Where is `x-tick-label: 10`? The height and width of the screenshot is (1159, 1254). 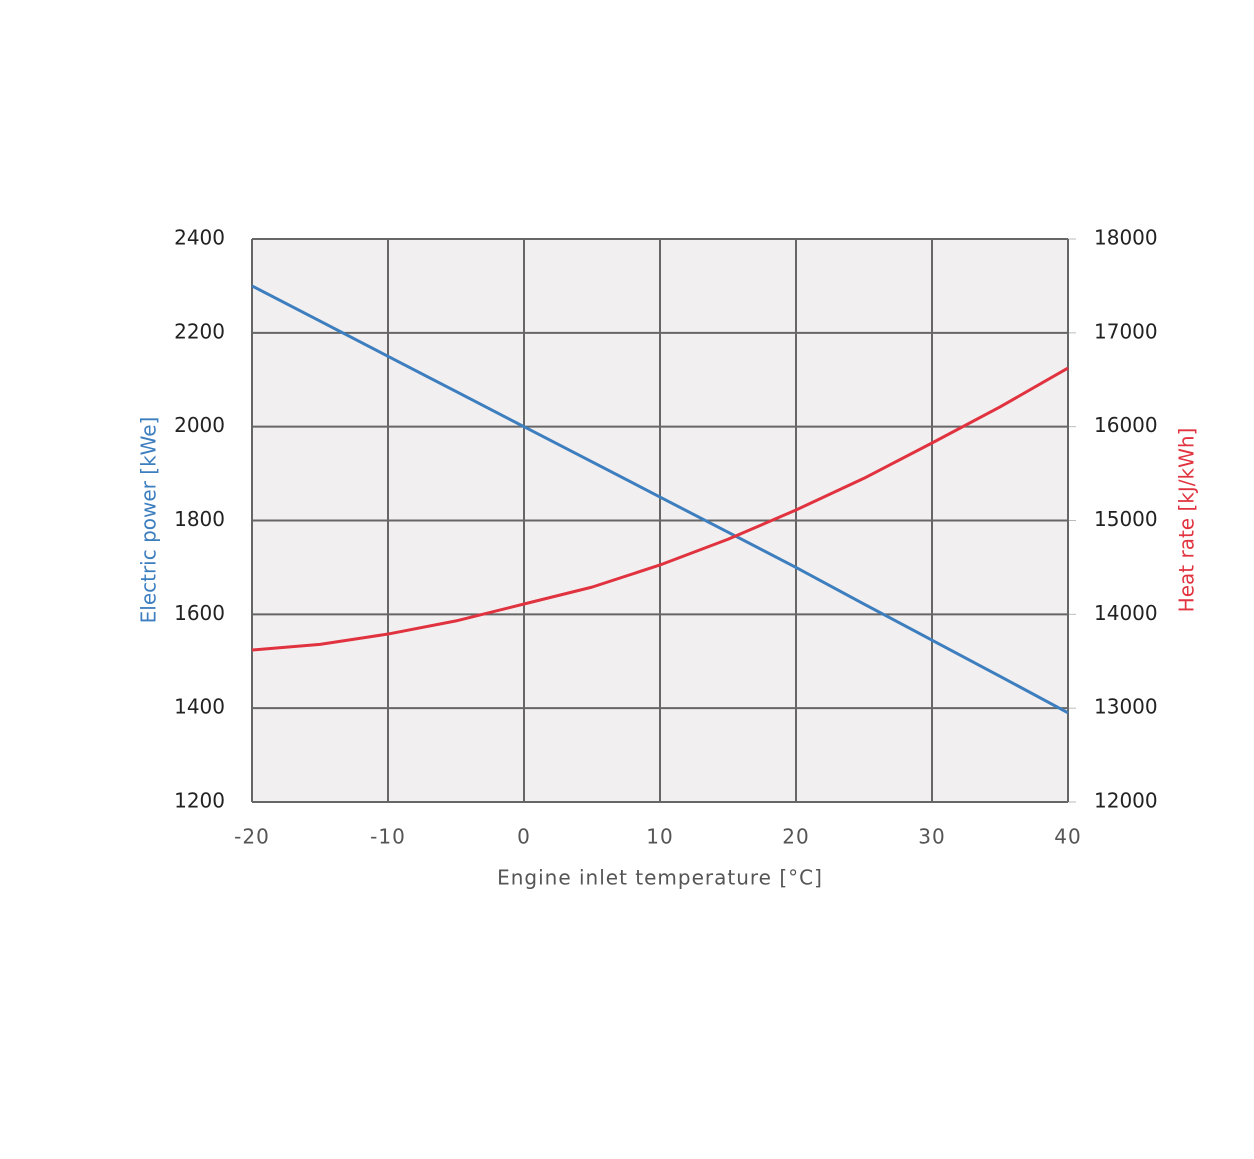
x-tick-label: 10 is located at coordinates (659, 837).